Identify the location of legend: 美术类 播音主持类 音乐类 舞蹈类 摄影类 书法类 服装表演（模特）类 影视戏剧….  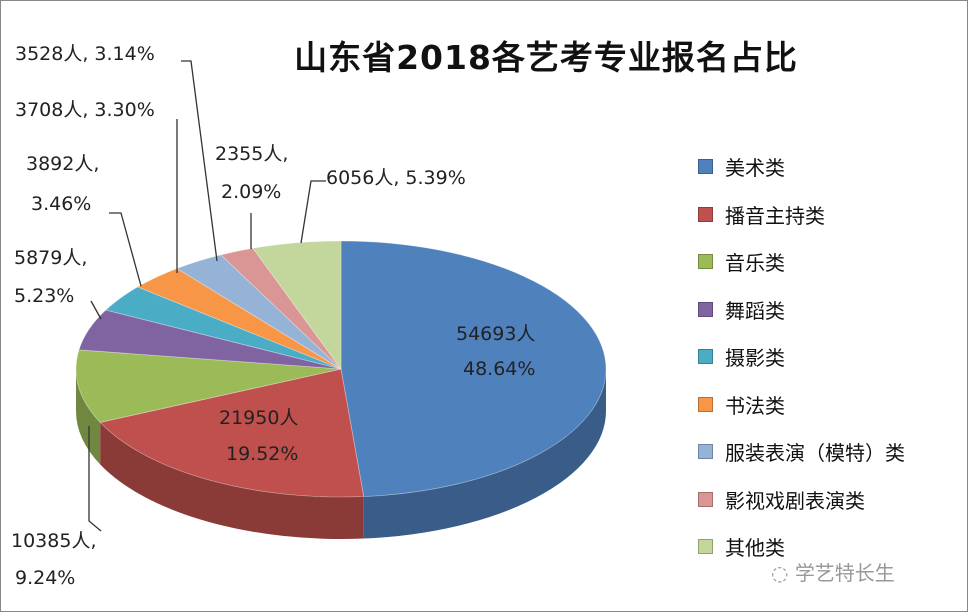
(801, 357).